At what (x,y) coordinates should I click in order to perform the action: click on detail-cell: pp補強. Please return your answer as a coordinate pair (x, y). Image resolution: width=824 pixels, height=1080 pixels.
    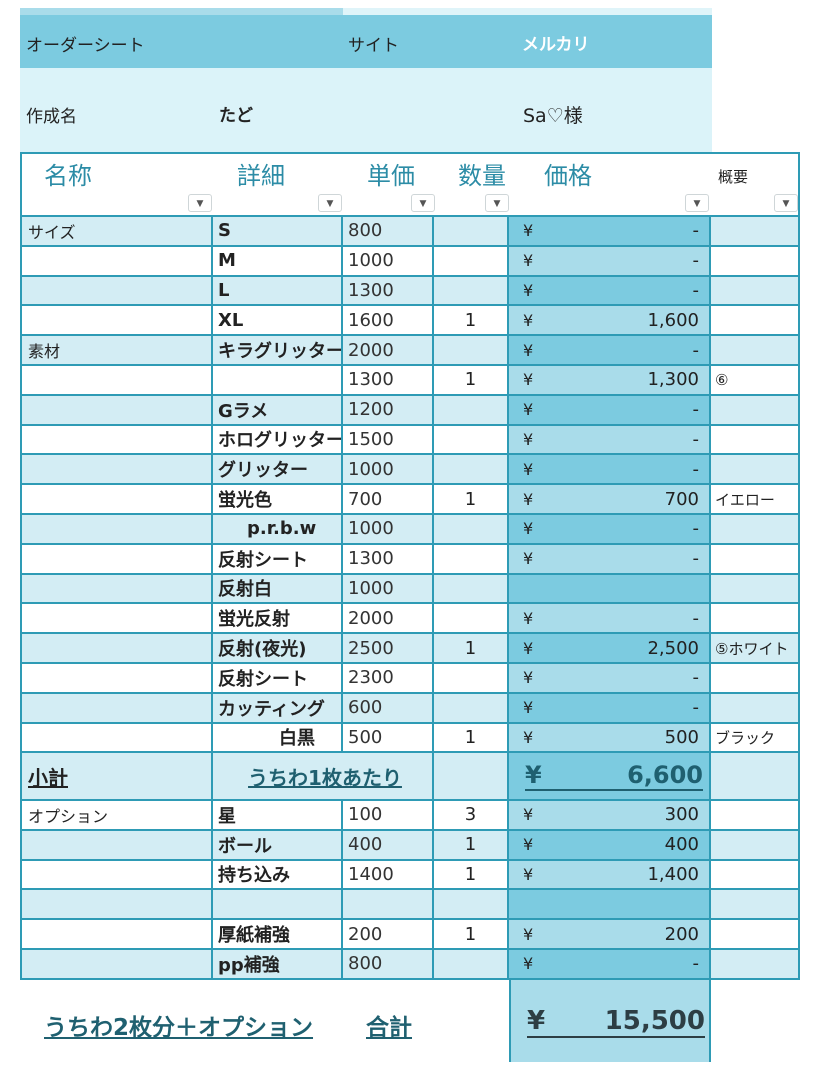
    Looking at the image, I should click on (278, 965).